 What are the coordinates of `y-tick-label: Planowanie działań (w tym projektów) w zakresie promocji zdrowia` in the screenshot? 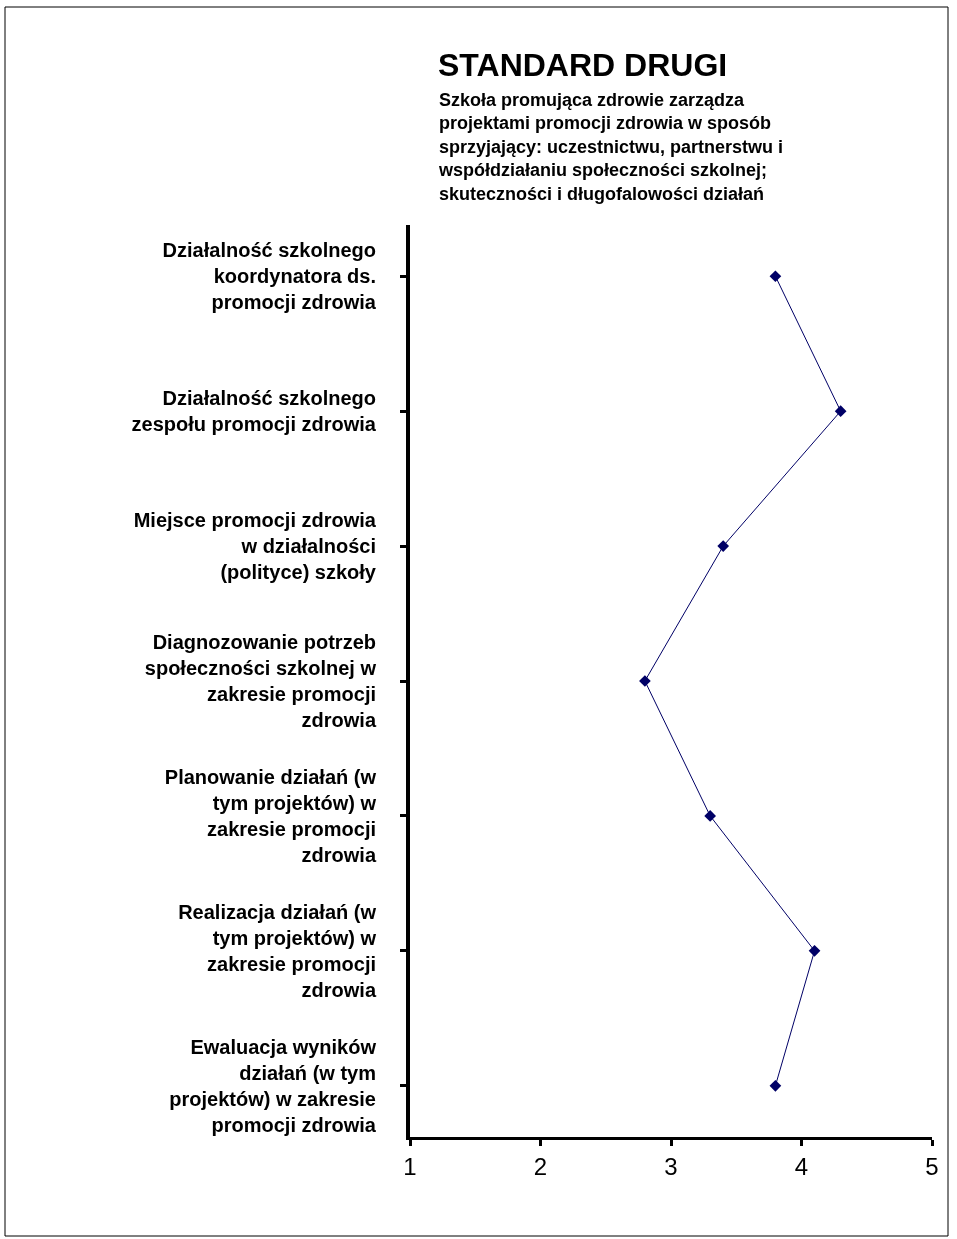 It's located at (270, 815).